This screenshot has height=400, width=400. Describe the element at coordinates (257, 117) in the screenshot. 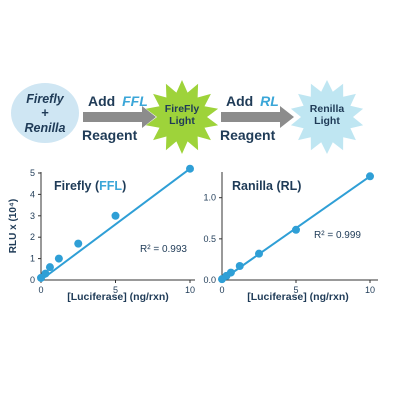

I see `arrow-2-icon` at that location.